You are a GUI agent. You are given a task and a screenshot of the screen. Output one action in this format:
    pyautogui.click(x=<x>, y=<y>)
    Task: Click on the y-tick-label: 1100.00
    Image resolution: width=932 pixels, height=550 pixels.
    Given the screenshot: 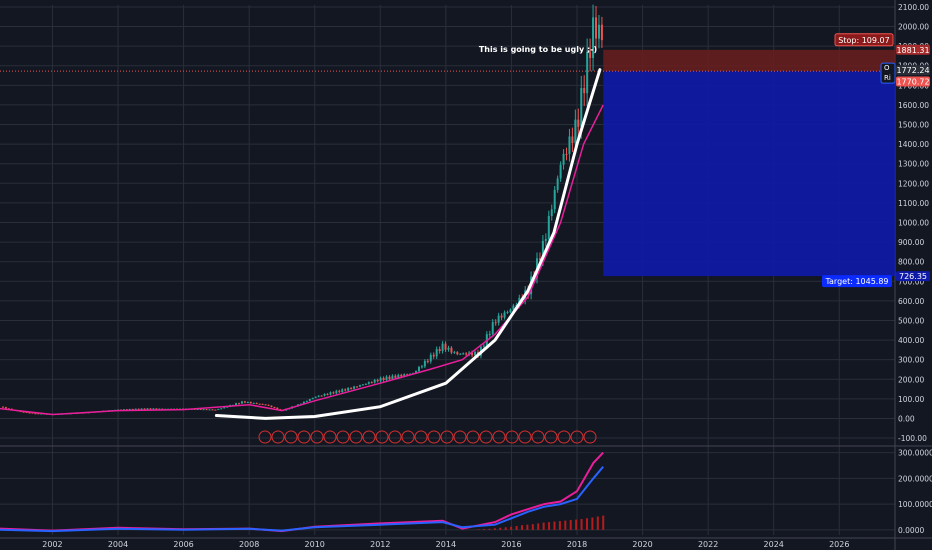 What is the action you would take?
    pyautogui.click(x=913, y=203)
    